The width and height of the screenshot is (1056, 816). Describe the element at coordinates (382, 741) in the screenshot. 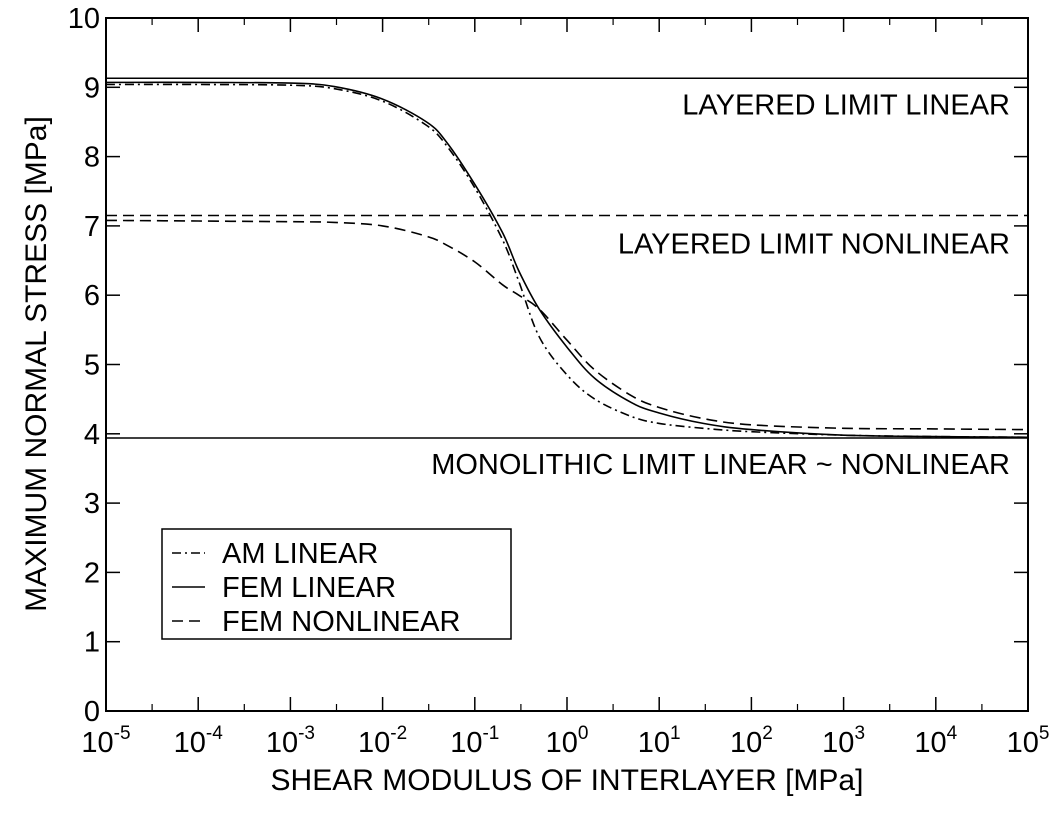

I see `x-tick-label: 10⁻²` at that location.